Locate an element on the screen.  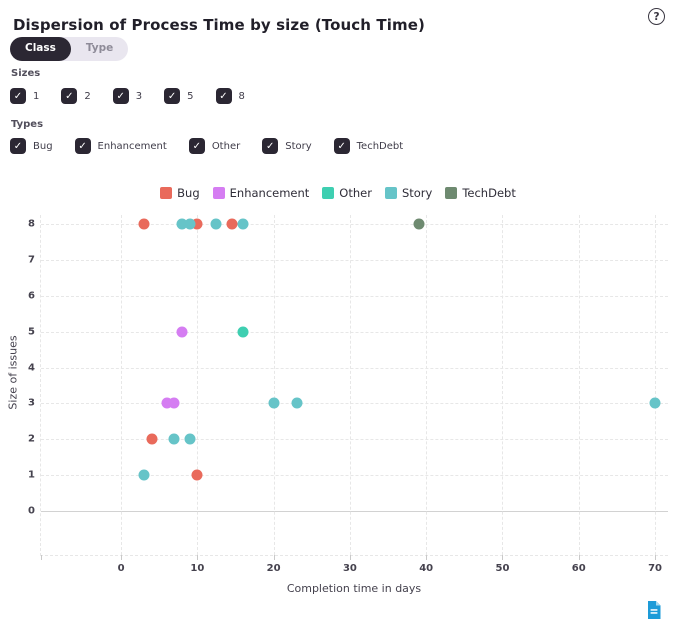
size-checkbox-label: 1 is located at coordinates (36, 96).